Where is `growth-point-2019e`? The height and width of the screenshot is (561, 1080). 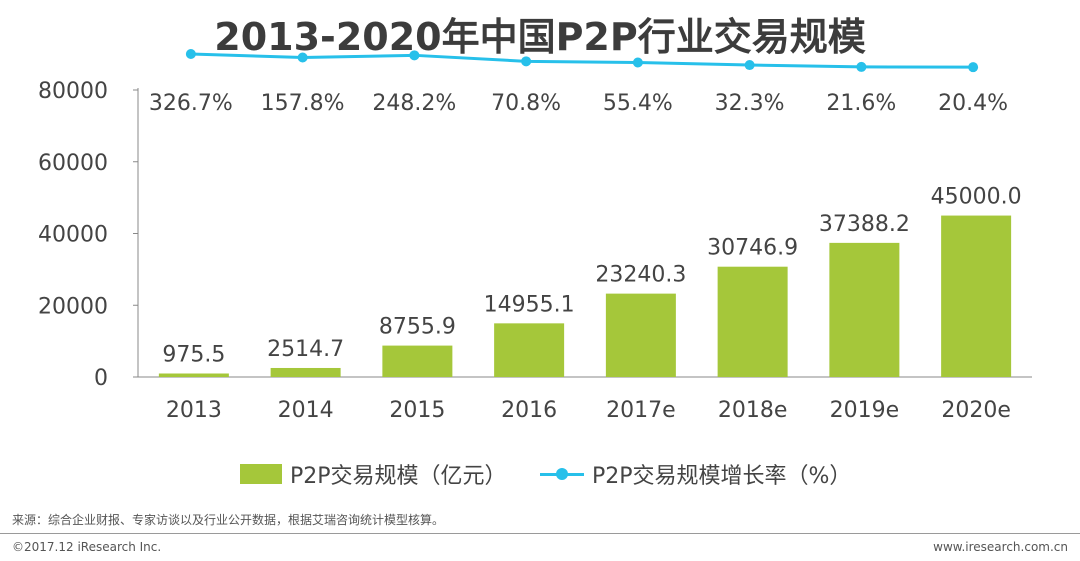
growth-point-2019e is located at coordinates (861, 66).